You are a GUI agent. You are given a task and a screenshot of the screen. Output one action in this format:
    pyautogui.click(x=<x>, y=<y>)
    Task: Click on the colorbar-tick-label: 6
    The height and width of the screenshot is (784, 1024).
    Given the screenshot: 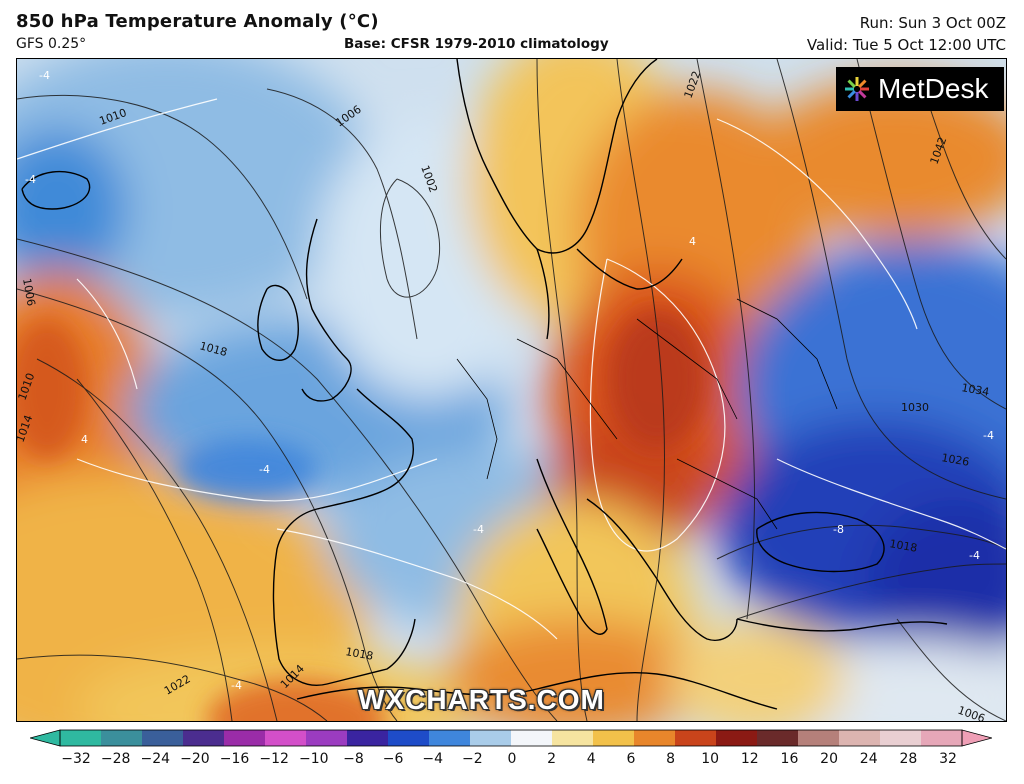 What is the action you would take?
    pyautogui.click(x=631, y=759)
    